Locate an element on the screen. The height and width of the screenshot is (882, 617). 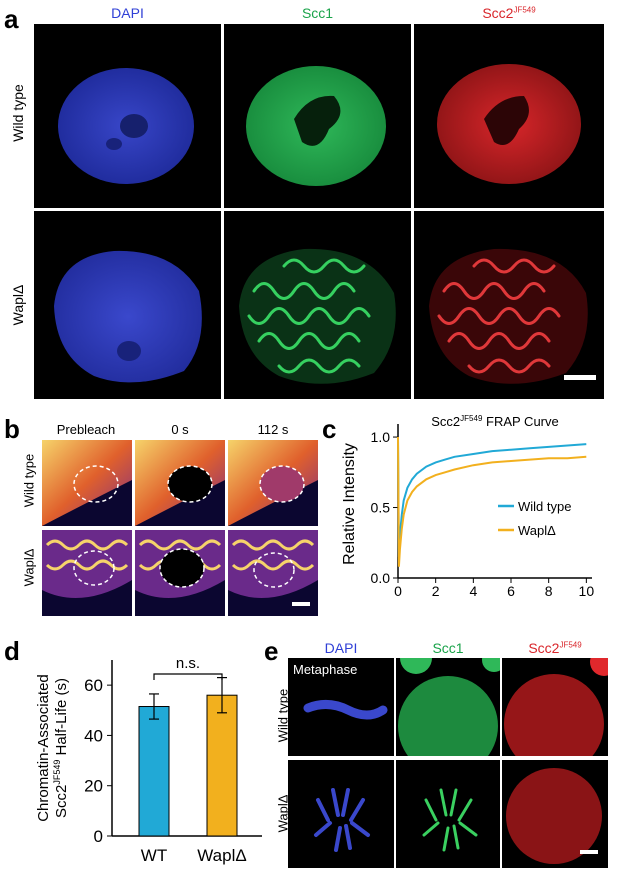
panel-e-metaphase-label: Metaphase is located at coordinates (325, 669).